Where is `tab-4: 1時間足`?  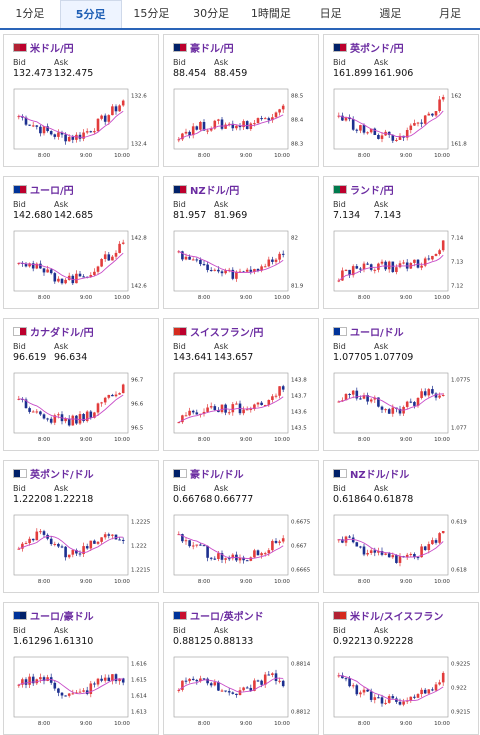 tab-4: 1時間足 is located at coordinates (270, 13).